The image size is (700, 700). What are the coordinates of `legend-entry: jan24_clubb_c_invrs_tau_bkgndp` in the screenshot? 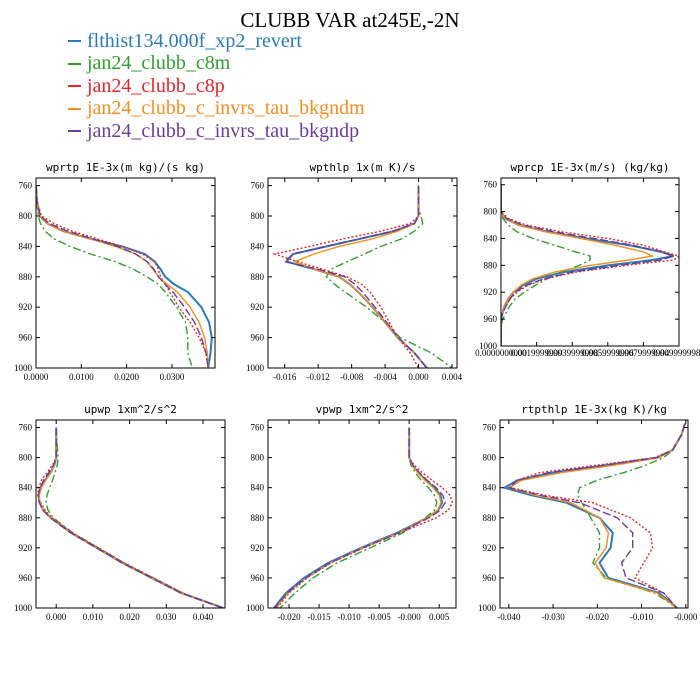 It's located at (216, 131).